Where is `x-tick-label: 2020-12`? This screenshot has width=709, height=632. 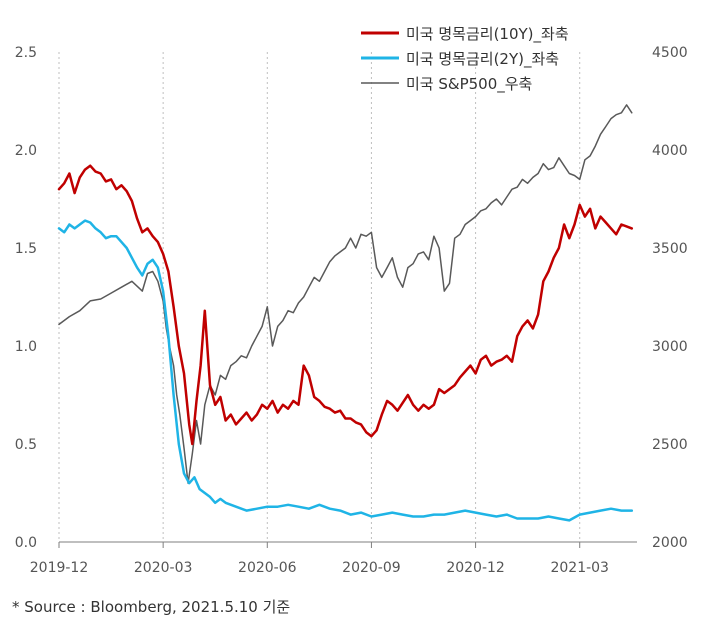 x-tick-label: 2020-12 is located at coordinates (475, 568).